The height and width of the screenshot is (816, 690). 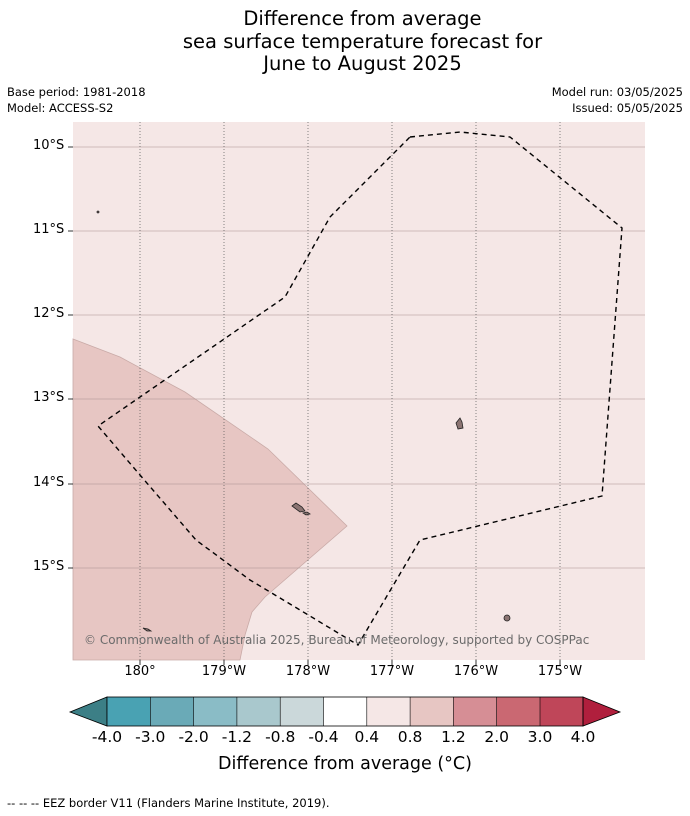 I want to click on colorbar-dividers, so click(x=345, y=711).